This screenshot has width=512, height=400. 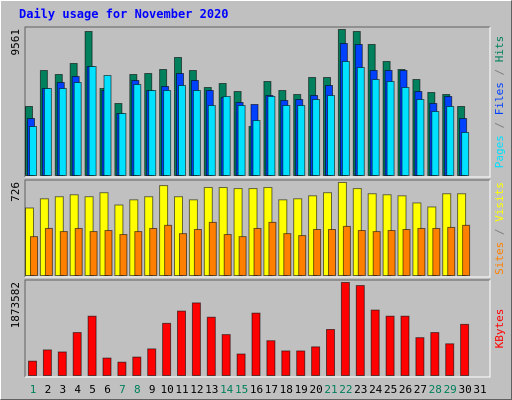 I want to click on x-tick-label: 18, so click(x=286, y=389).